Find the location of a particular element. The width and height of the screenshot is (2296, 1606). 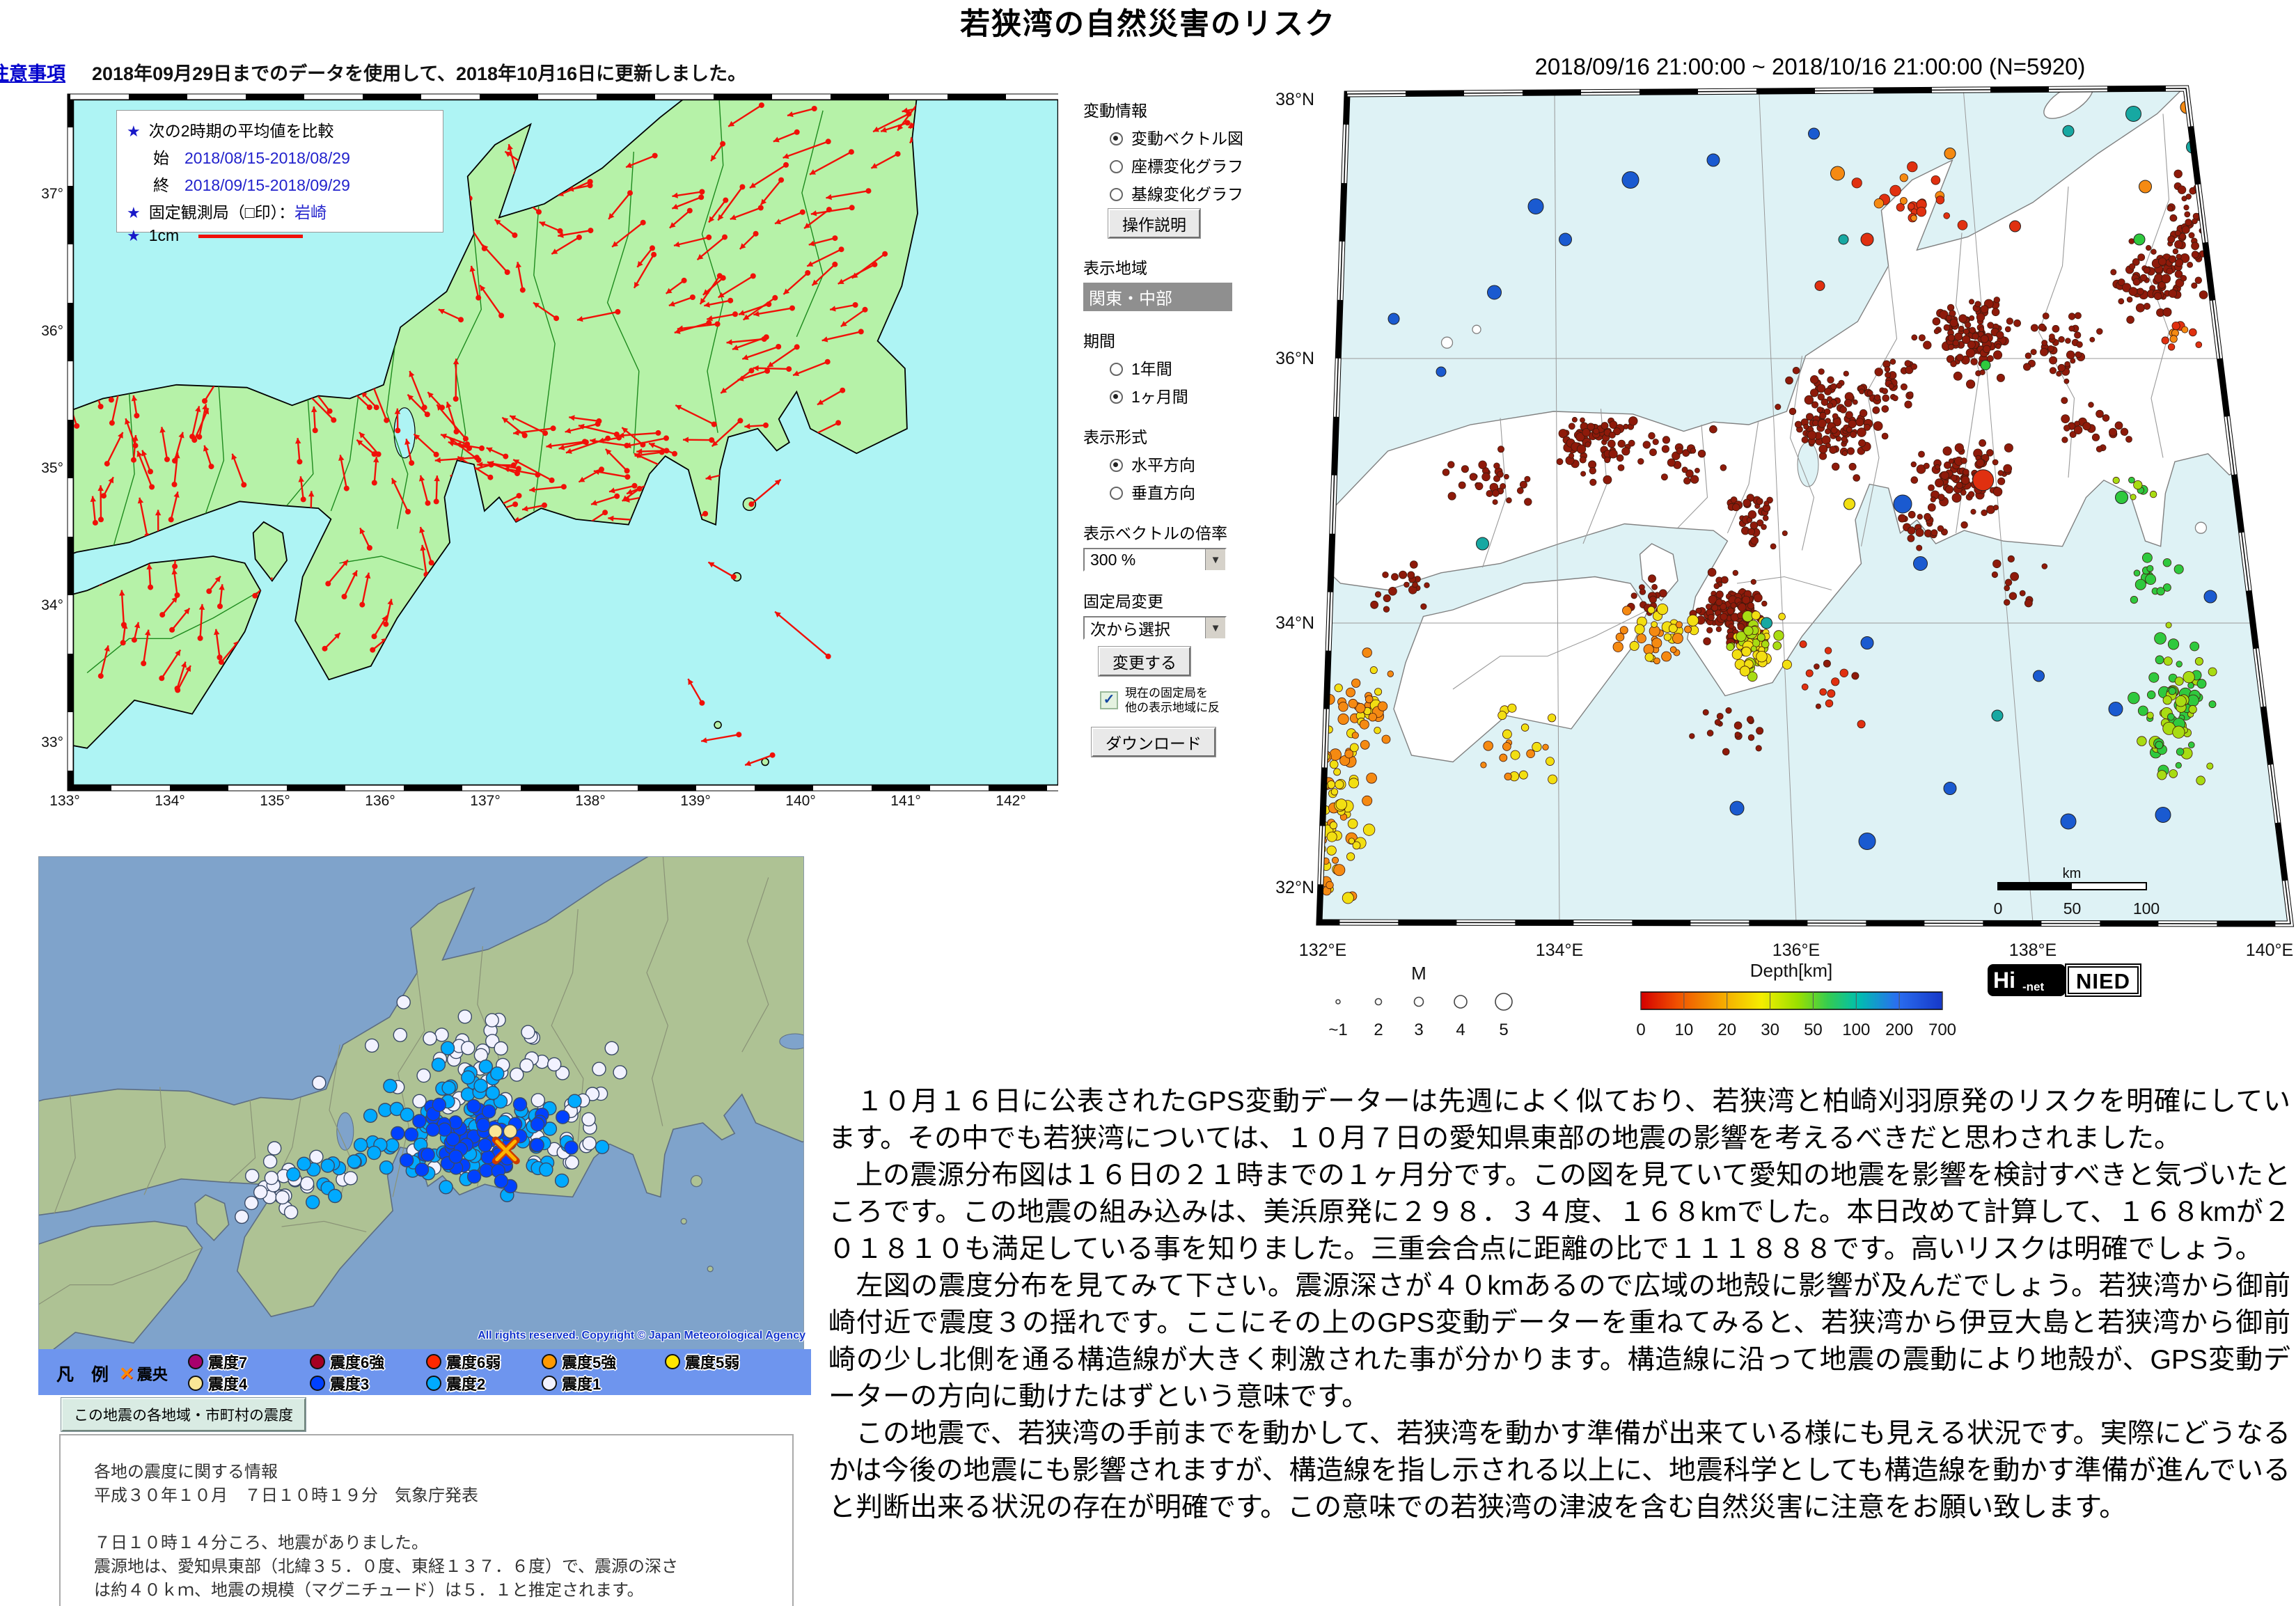

intensity-legend-item: 震度4 is located at coordinates (218, 1383).